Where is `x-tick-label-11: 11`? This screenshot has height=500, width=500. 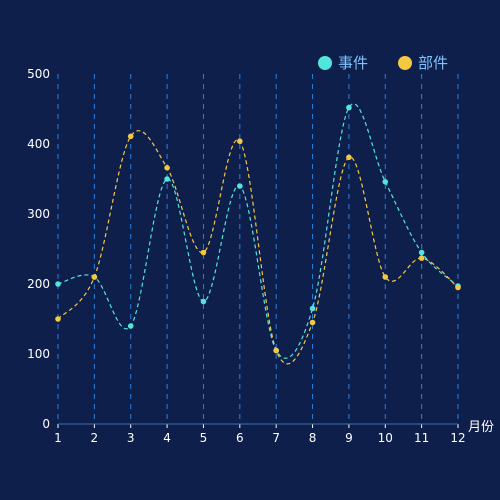 x-tick-label-11: 11 is located at coordinates (421, 438).